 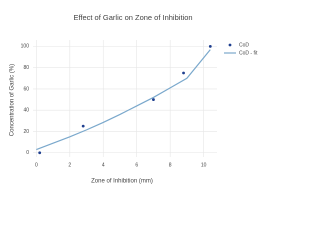 I want to click on y-tick-label: 0, so click(x=27, y=153).